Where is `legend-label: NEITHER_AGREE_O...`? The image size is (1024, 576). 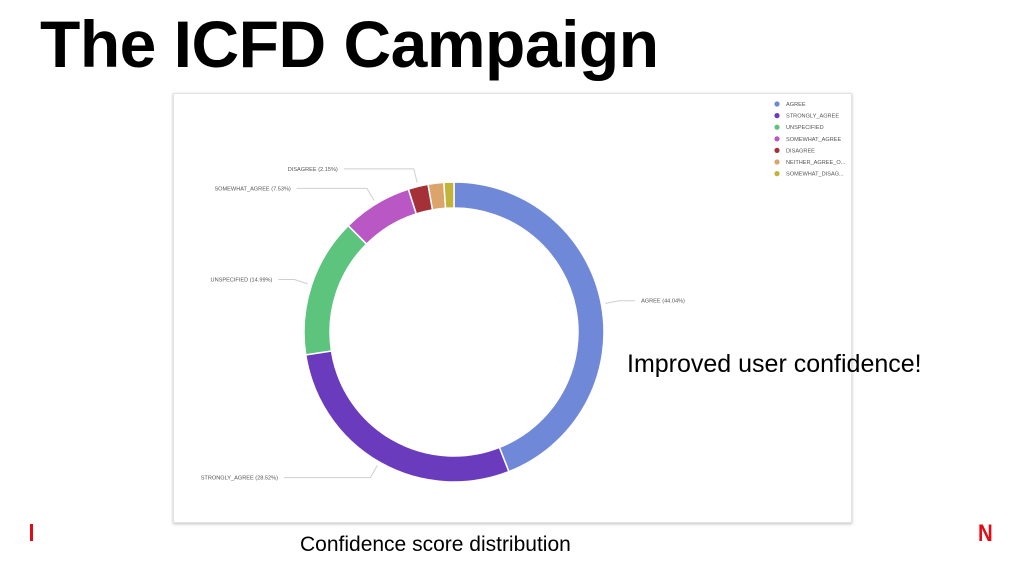
legend-label: NEITHER_AGREE_O... is located at coordinates (816, 163).